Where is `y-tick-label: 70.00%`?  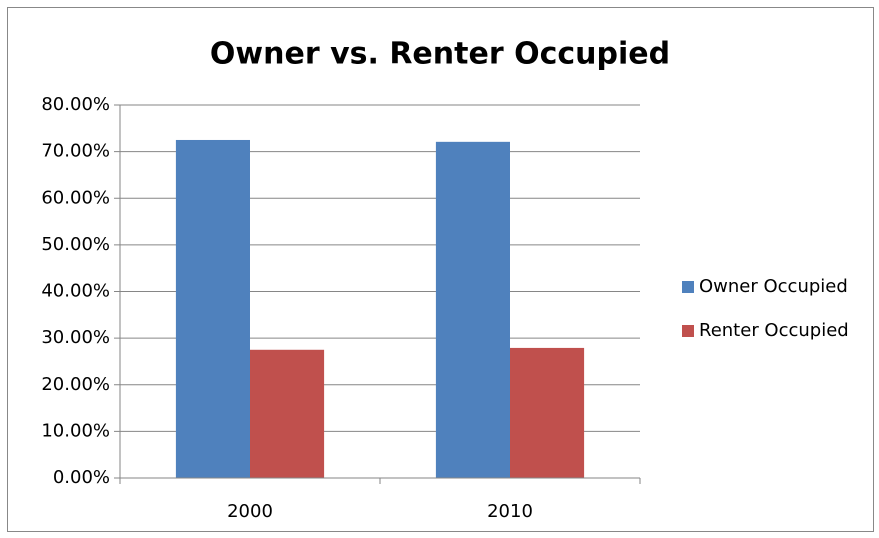
y-tick-label: 70.00% is located at coordinates (75, 151).